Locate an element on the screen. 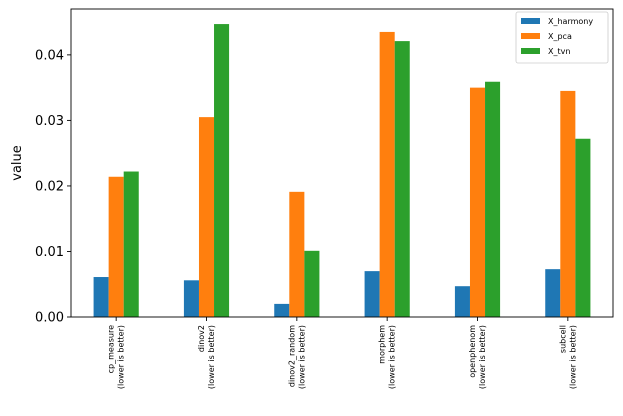 This screenshot has height=416, width=623. bar-X_pca-morphem is located at coordinates (387, 174).